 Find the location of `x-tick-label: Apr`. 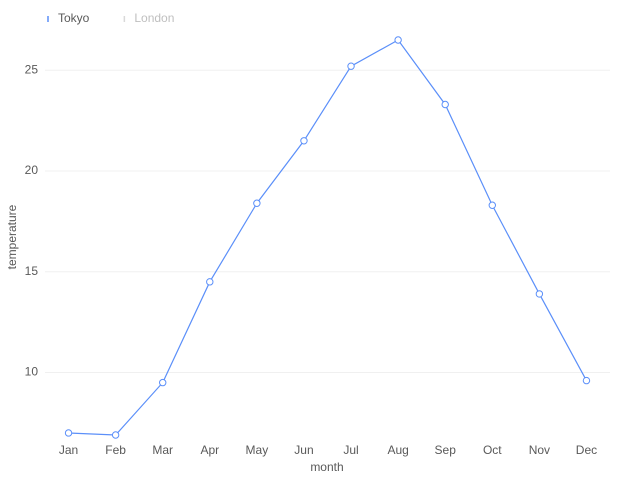

x-tick-label: Apr is located at coordinates (209, 450).